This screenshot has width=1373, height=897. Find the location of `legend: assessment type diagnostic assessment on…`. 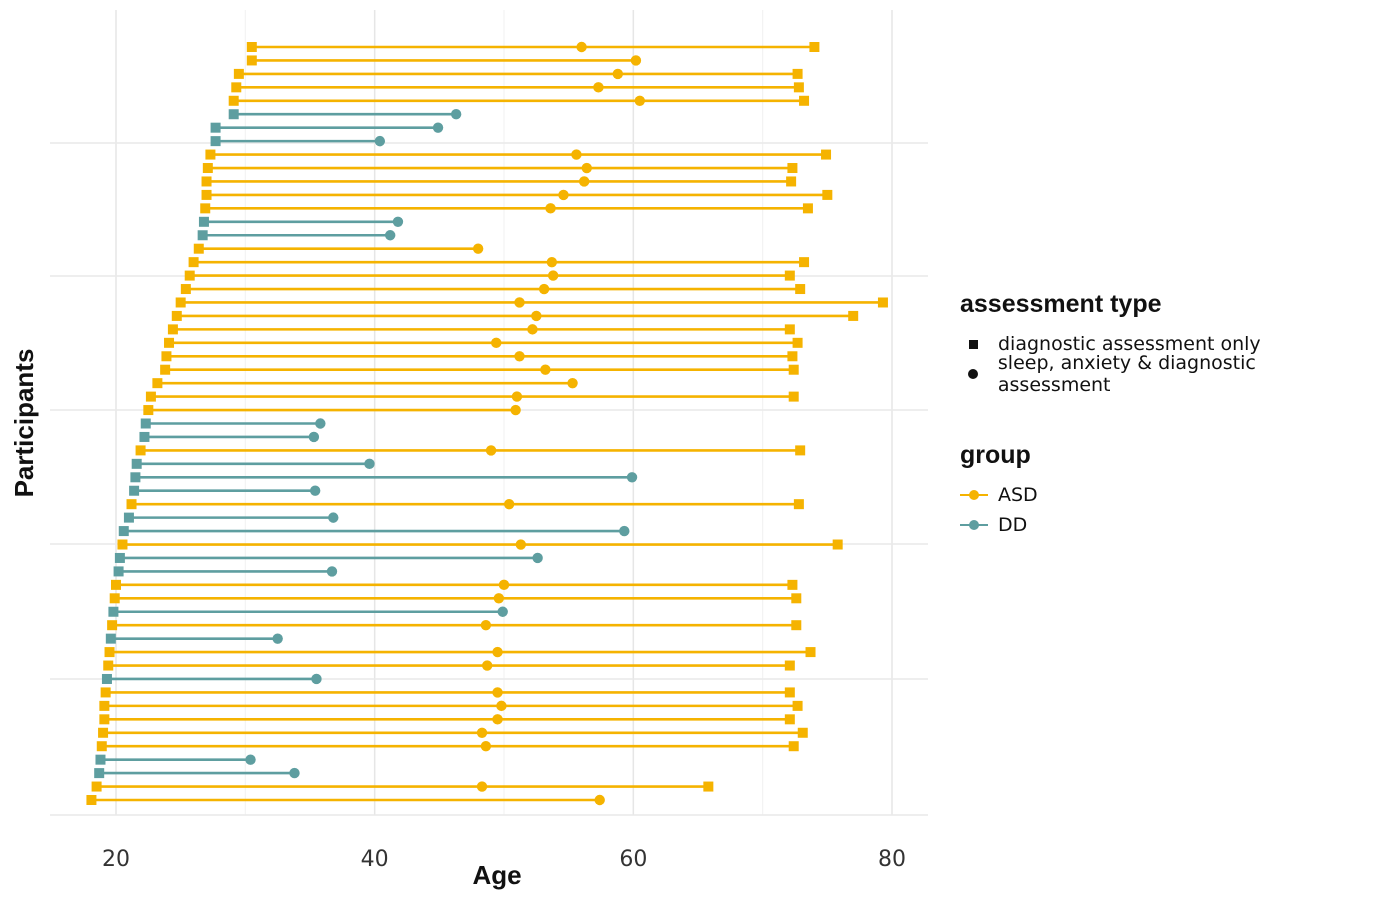

legend: assessment type diagnostic assessment on… is located at coordinates (1166, 415).